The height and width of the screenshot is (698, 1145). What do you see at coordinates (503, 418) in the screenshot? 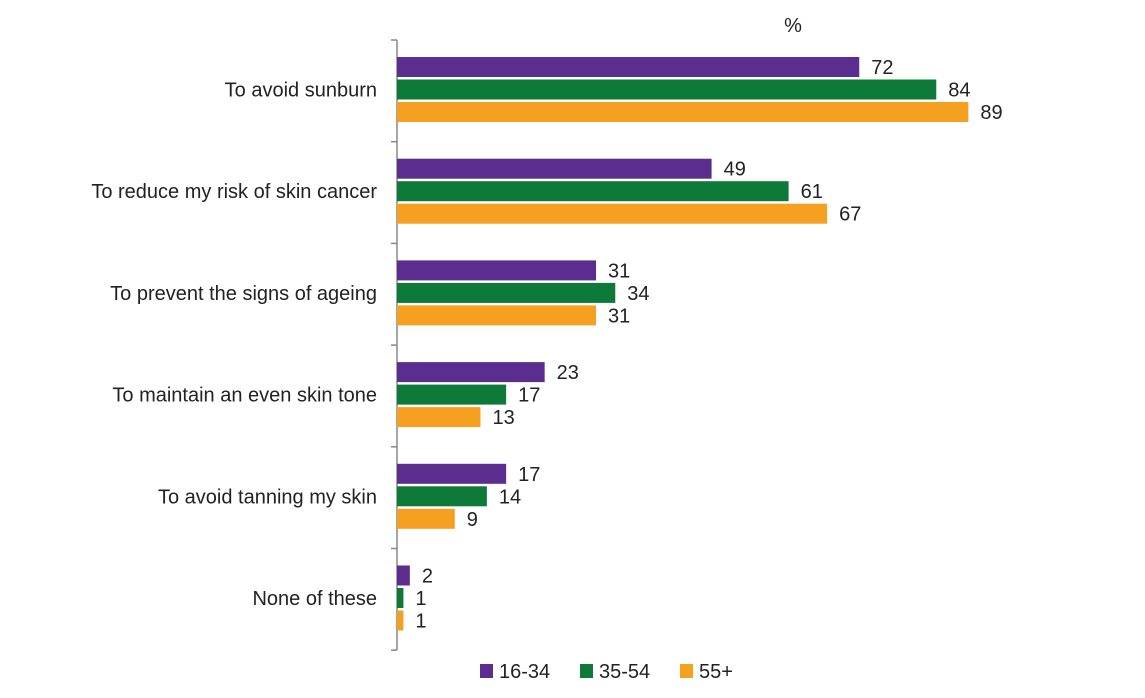
I see `data-label: 13` at bounding box center [503, 418].